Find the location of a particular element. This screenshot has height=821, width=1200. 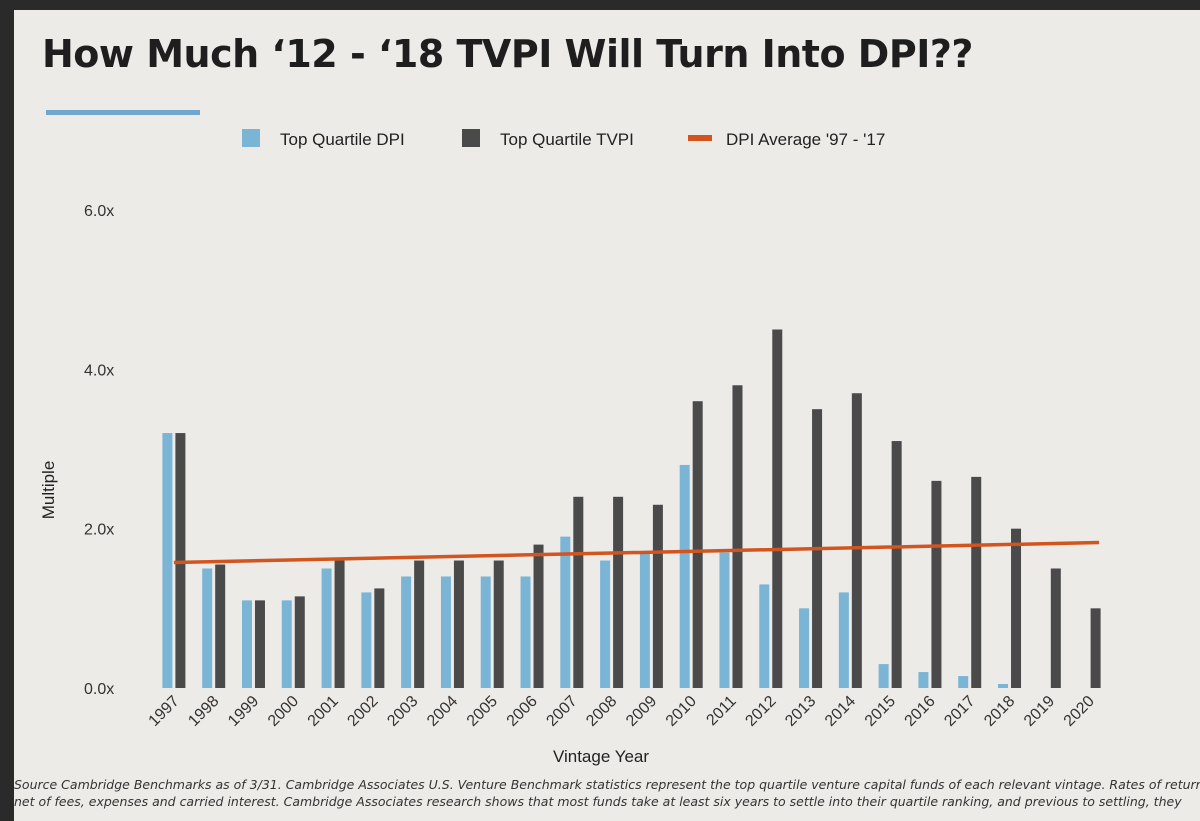

bar-dpi-2000 is located at coordinates (286, 644).